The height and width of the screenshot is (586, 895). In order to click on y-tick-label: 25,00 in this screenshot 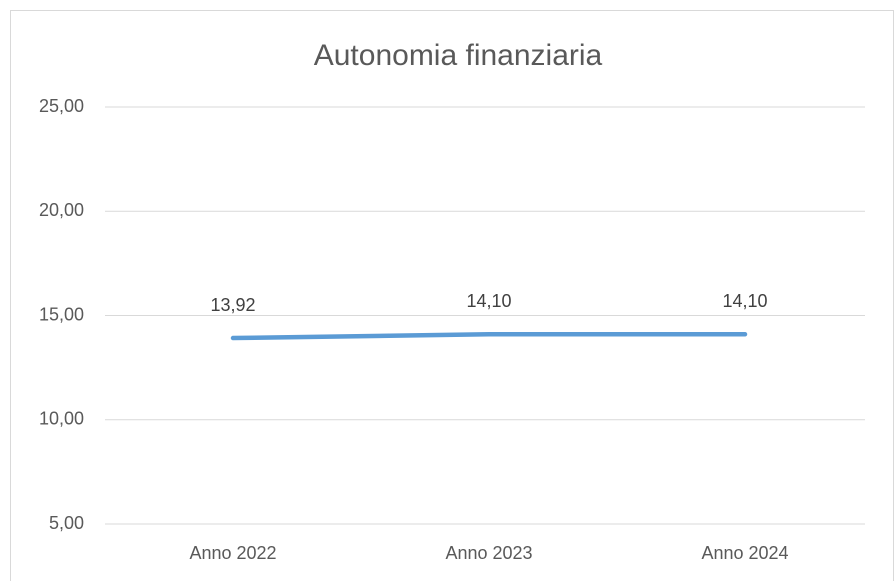, I will do `click(61, 106)`.